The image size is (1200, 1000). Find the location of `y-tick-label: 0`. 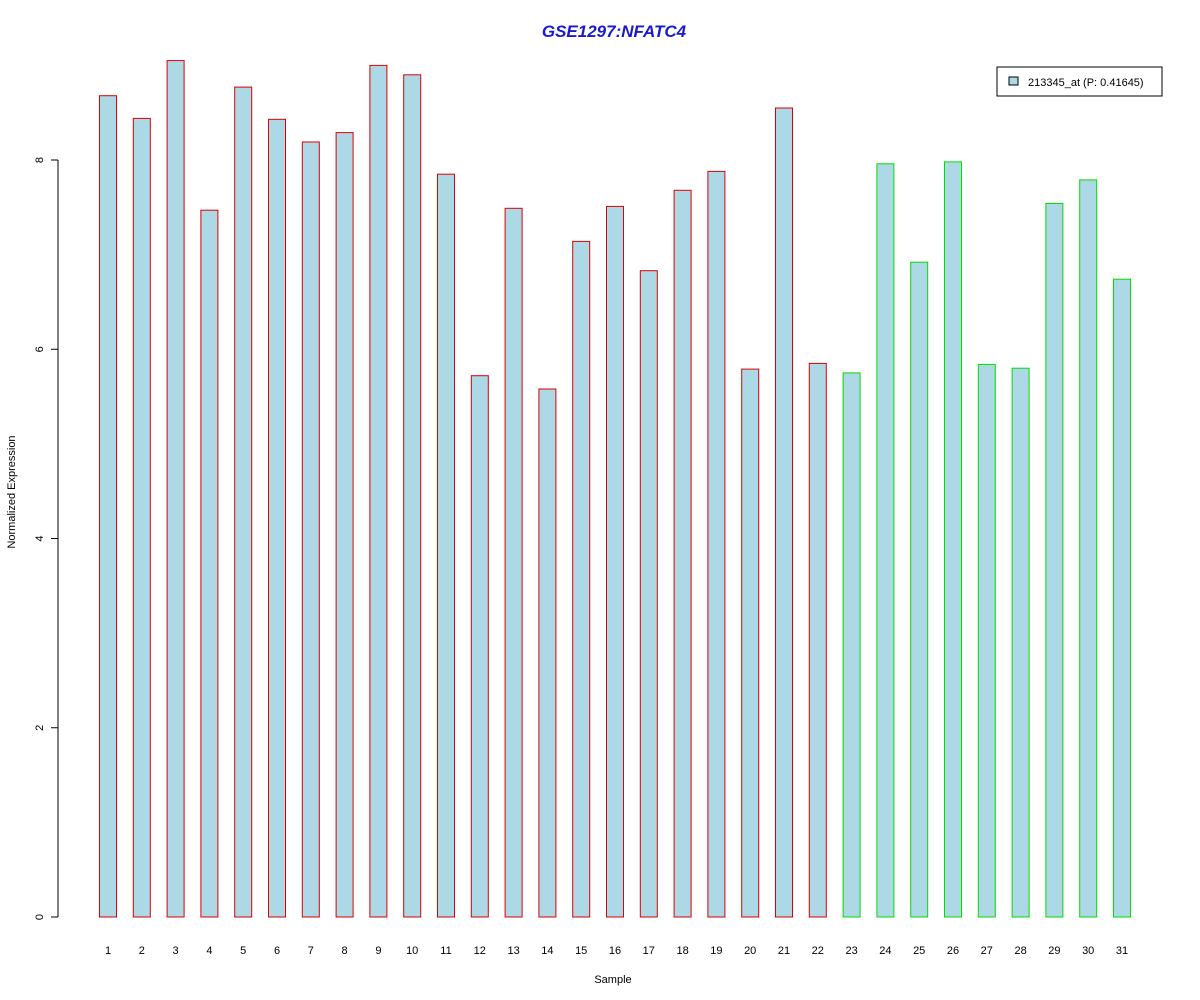

y-tick-label: 0 is located at coordinates (40, 917).